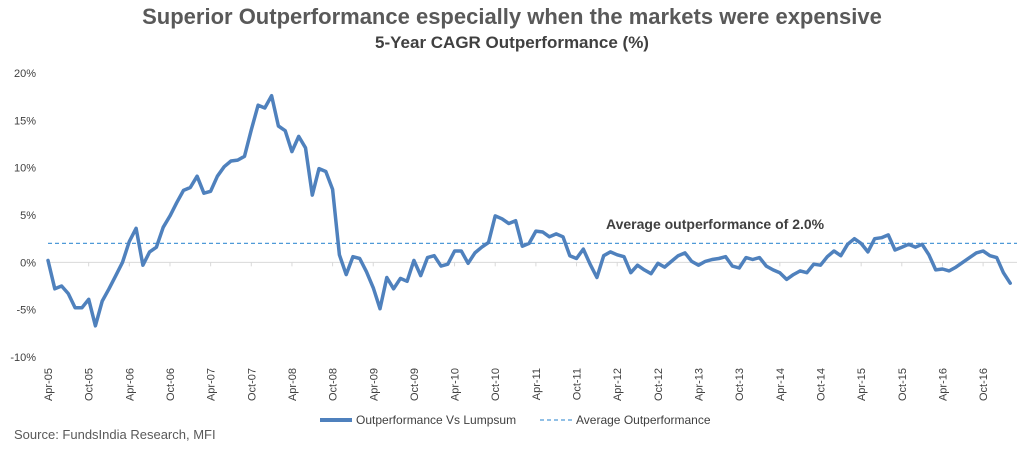  Describe the element at coordinates (537, 384) in the screenshot. I see `x-tick-label: Apr-11` at that location.